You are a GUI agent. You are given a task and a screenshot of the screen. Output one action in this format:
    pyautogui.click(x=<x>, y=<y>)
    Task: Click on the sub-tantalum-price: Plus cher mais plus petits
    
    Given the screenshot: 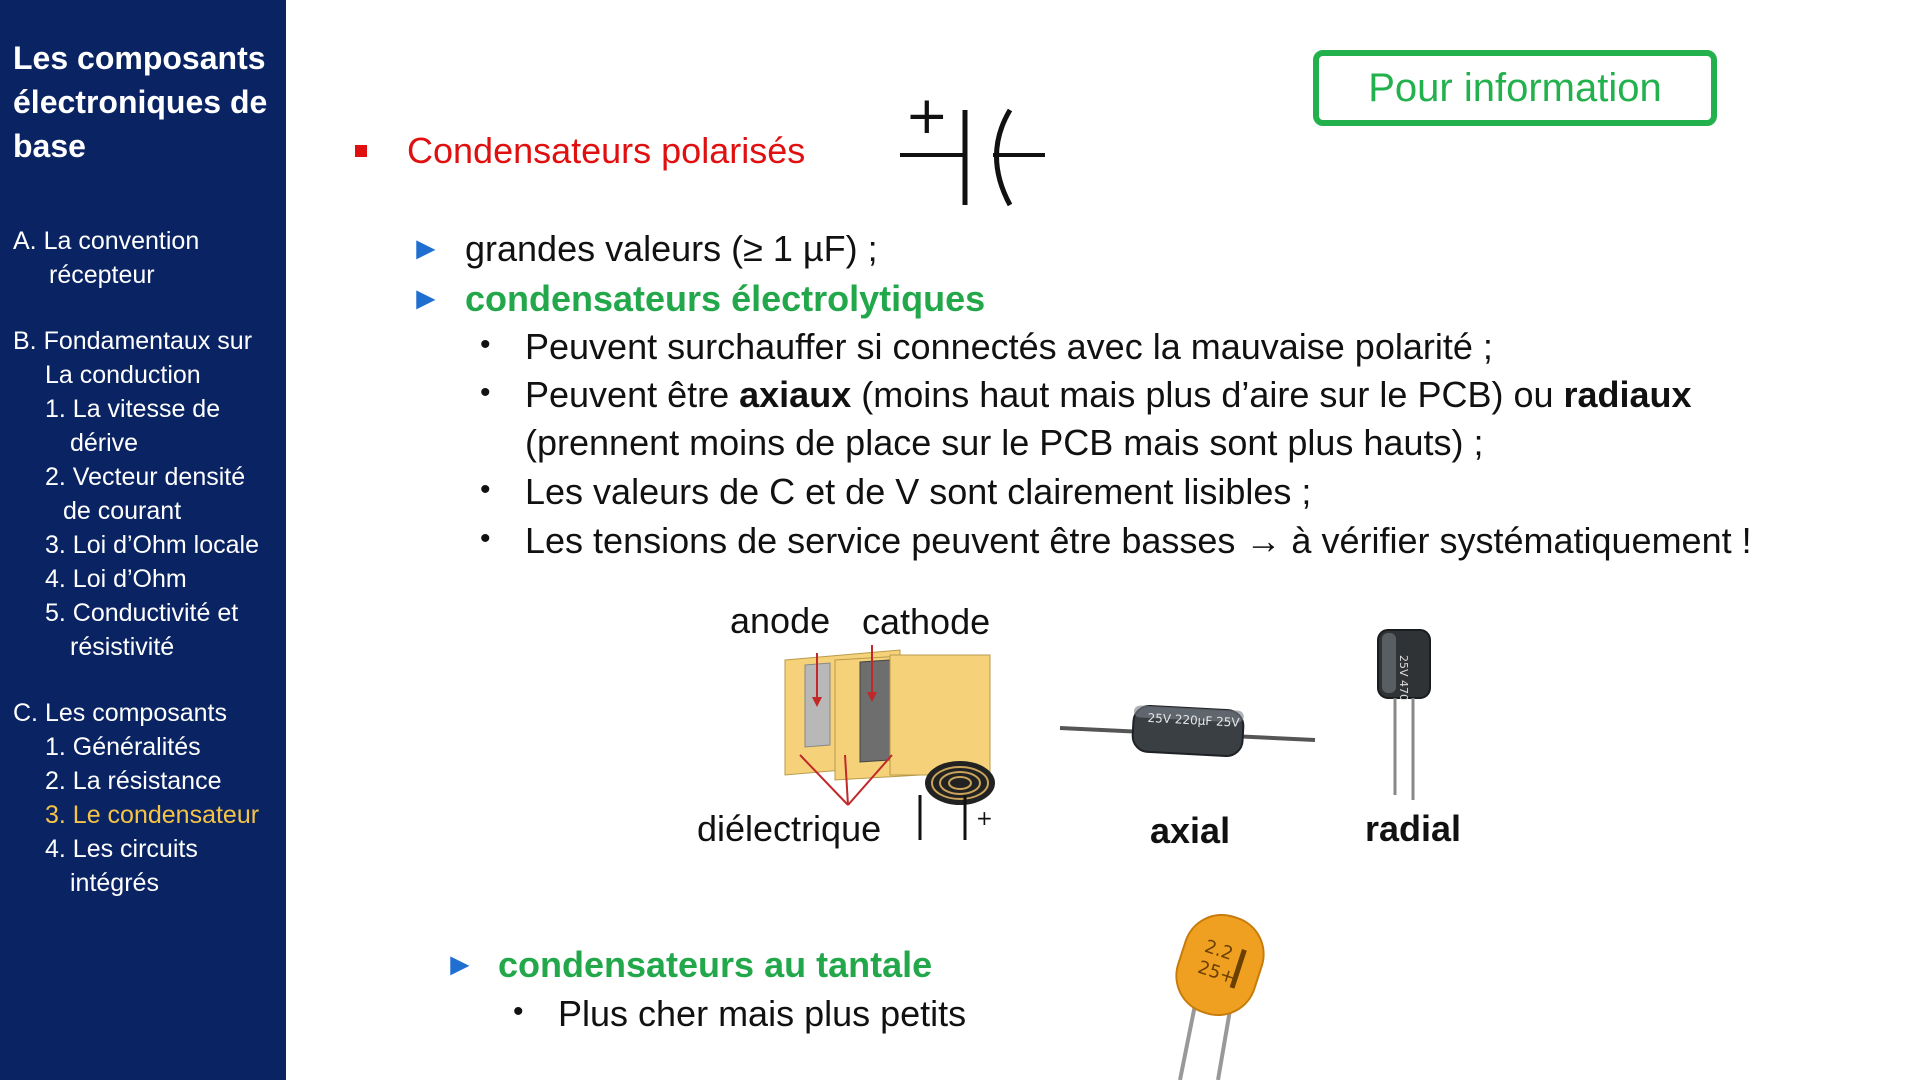 What is the action you would take?
    pyautogui.click(x=762, y=1013)
    